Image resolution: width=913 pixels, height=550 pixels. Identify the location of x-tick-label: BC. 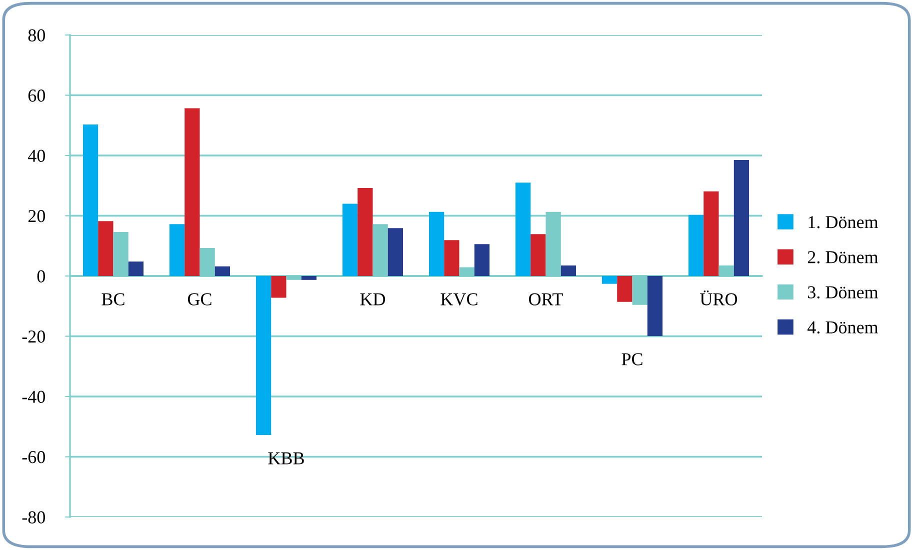
(113, 299).